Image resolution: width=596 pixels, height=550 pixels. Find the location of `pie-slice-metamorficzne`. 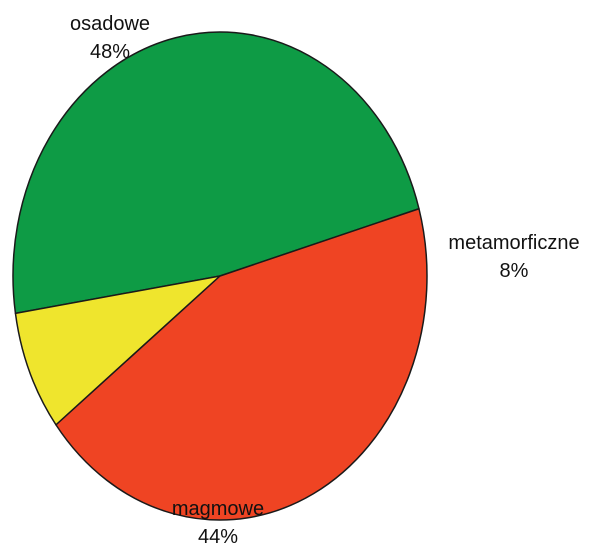

pie-slice-metamorficzne is located at coordinates (117, 350).